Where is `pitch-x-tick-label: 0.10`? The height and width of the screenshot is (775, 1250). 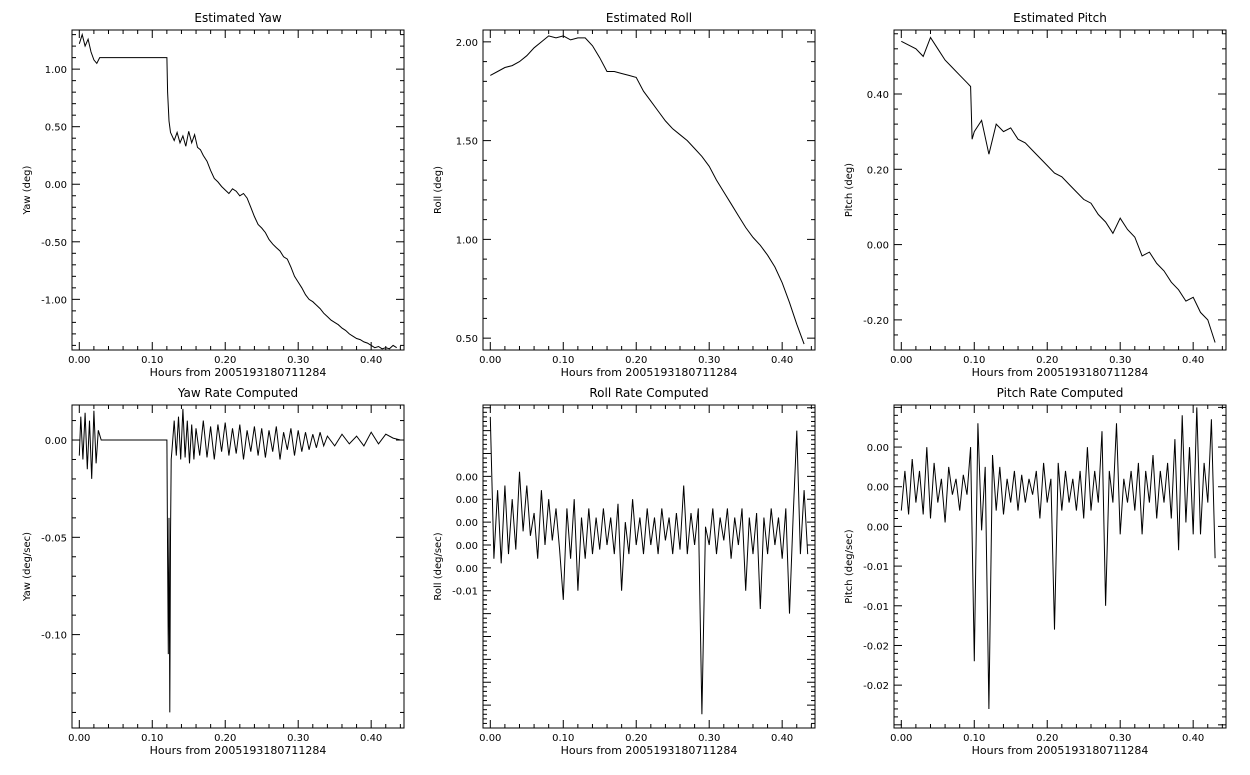 pitch-x-tick-label: 0.10 is located at coordinates (974, 360).